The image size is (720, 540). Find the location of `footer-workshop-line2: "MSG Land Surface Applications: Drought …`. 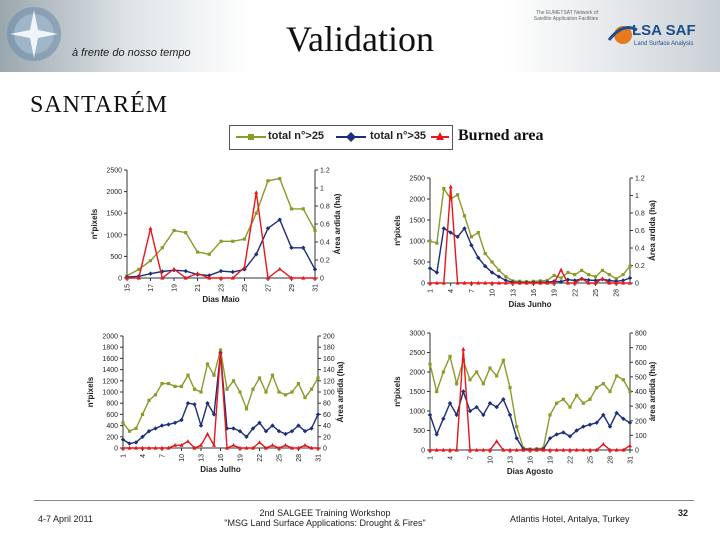

footer-workshop-line2: "MSG Land Surface Applications: Drought … is located at coordinates (325, 523).